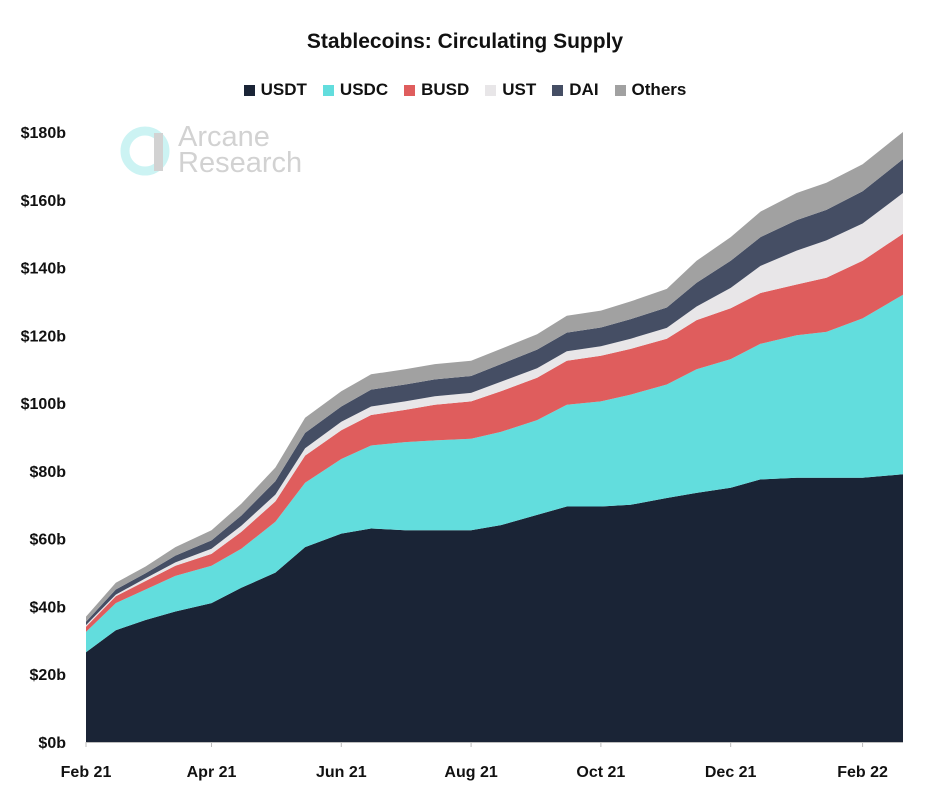  I want to click on arcane-logo-icon, so click(145, 151).